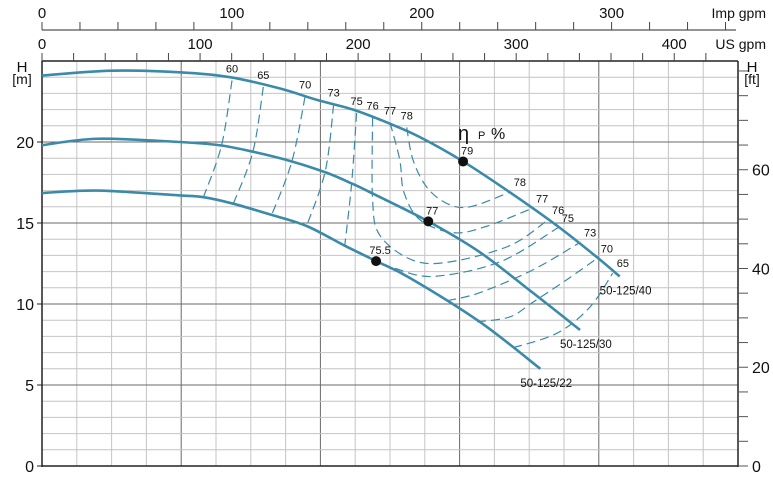  I want to click on left-axis-tick-label: 0, so click(29, 466).